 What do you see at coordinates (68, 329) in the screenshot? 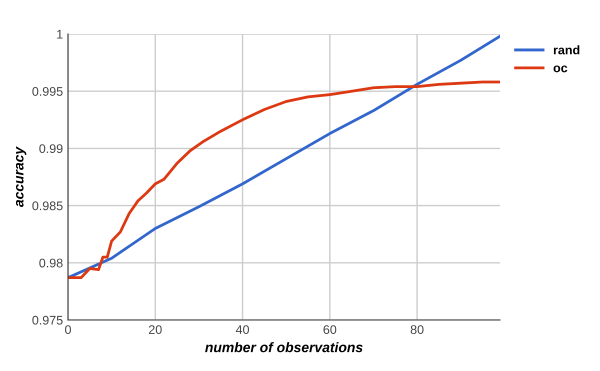
I see `x-tick-label: 0` at bounding box center [68, 329].